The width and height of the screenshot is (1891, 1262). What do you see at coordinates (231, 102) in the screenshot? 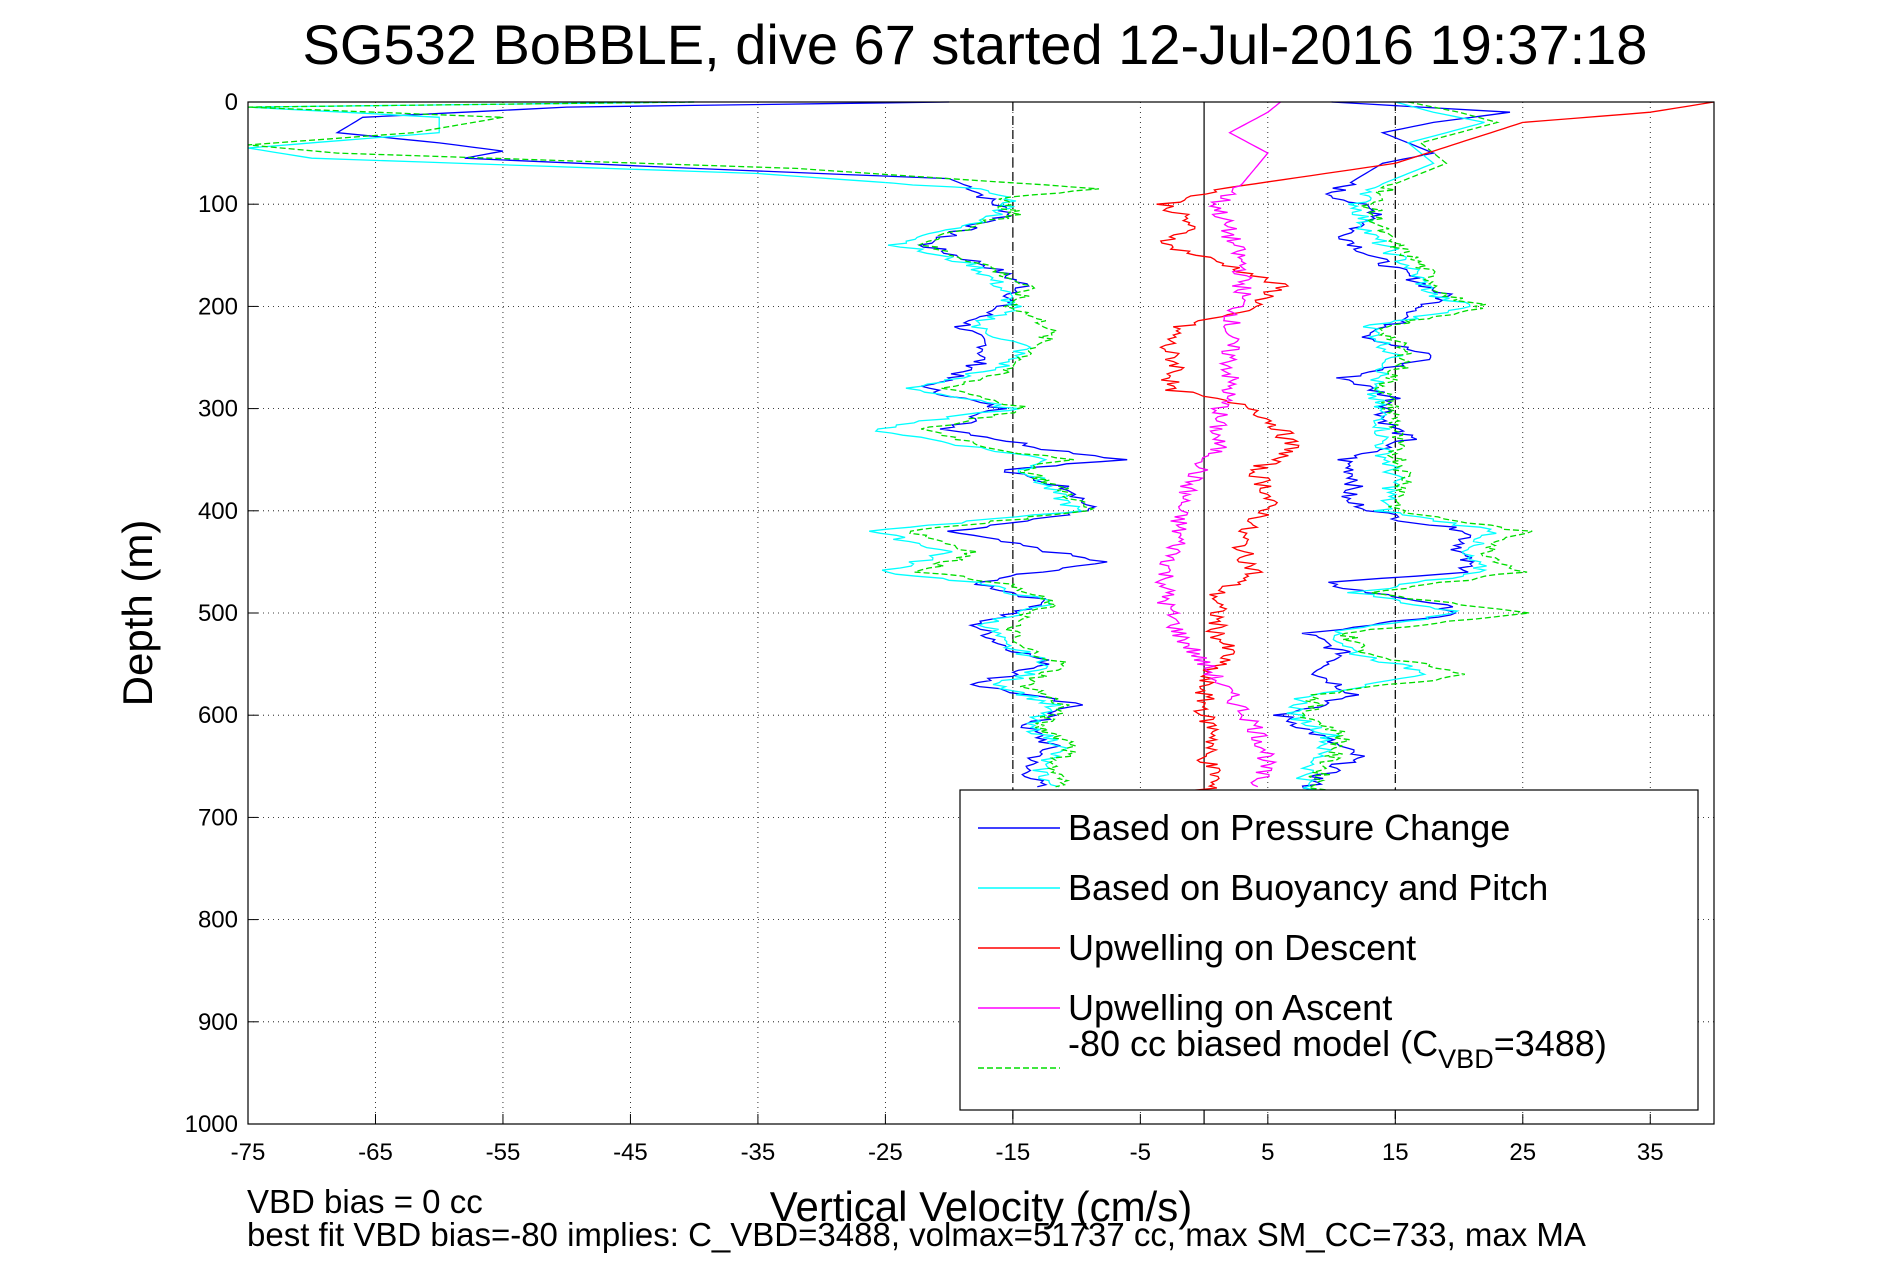
I see `y-tick-label: 0` at bounding box center [231, 102].